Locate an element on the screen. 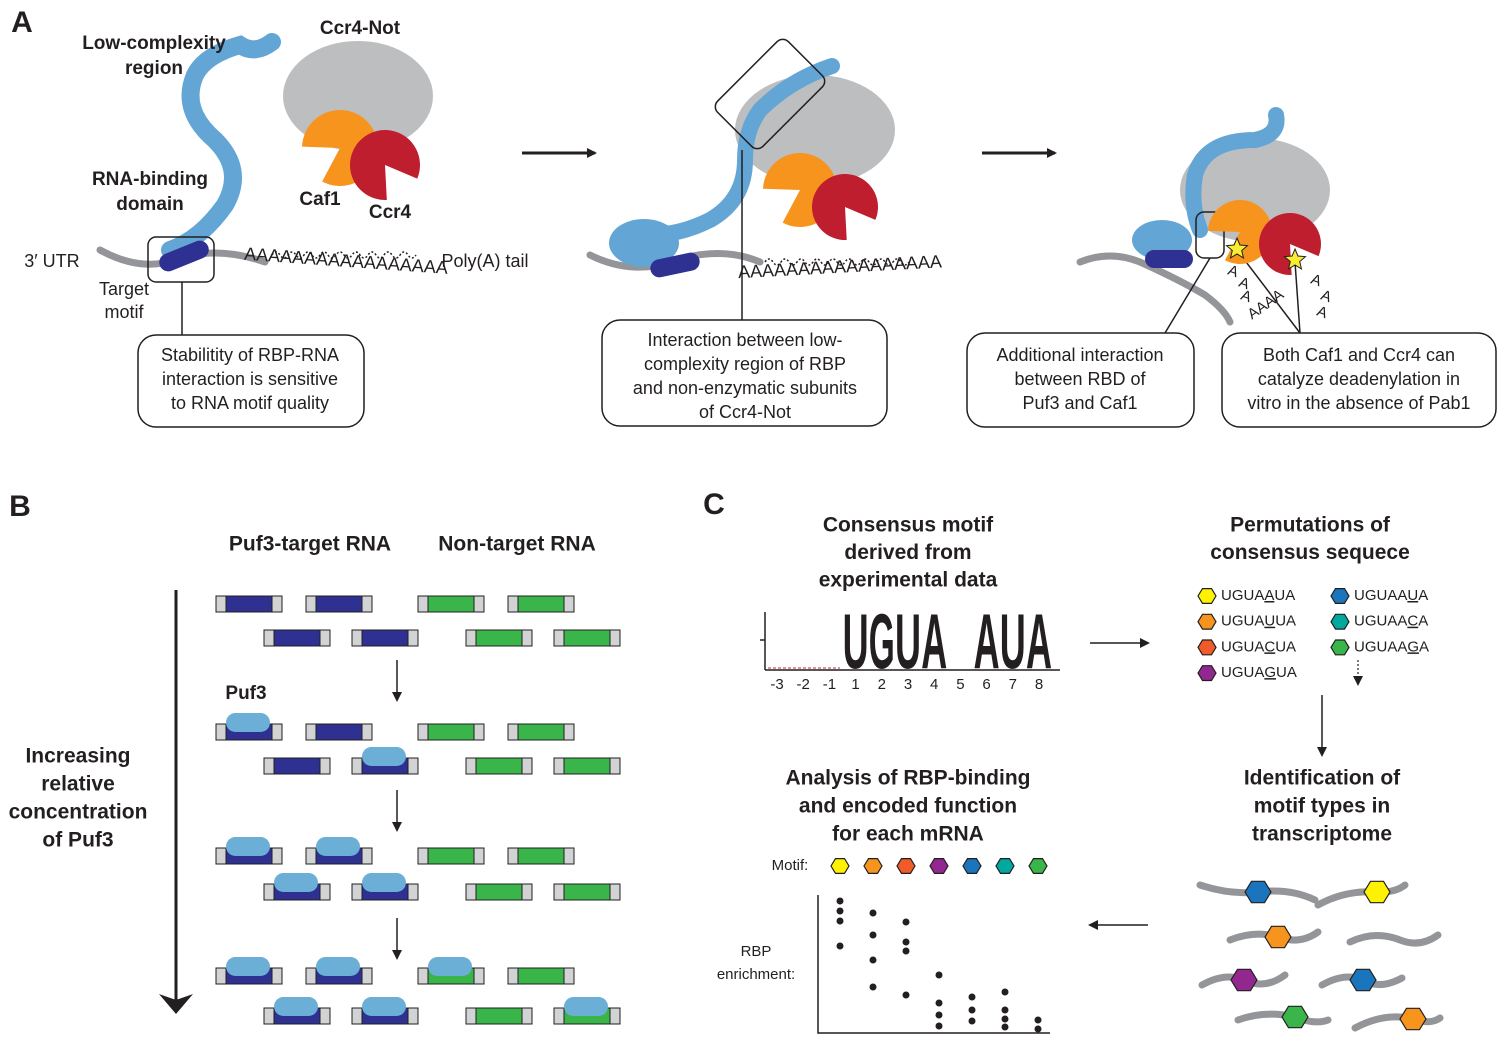 Image resolution: width=1500 pixels, height=1050 pixels. label: 1 is located at coordinates (855, 684).